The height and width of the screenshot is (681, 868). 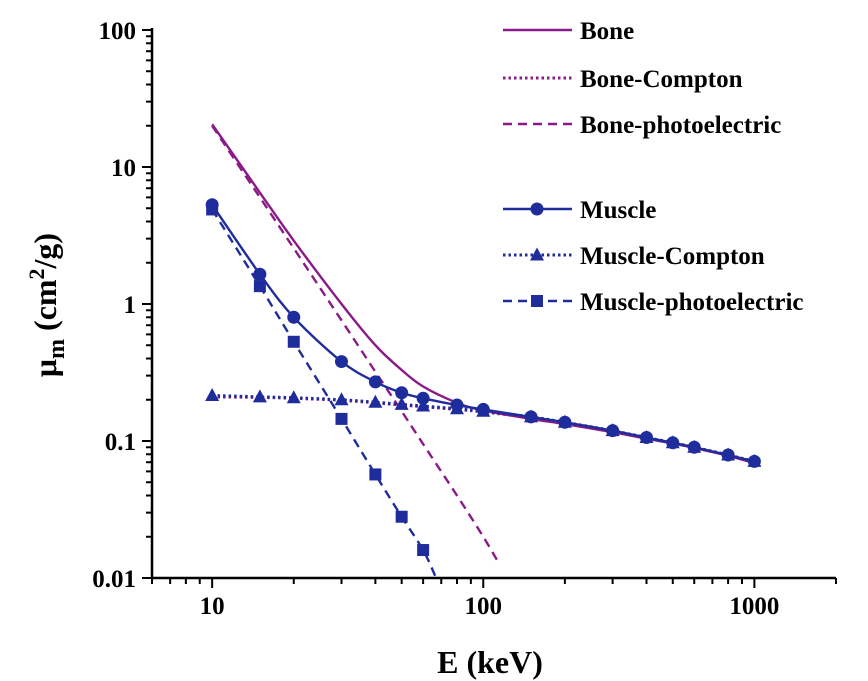 What do you see at coordinates (45, 251) in the screenshot?
I see `y-title-unit-end: /g)` at bounding box center [45, 251].